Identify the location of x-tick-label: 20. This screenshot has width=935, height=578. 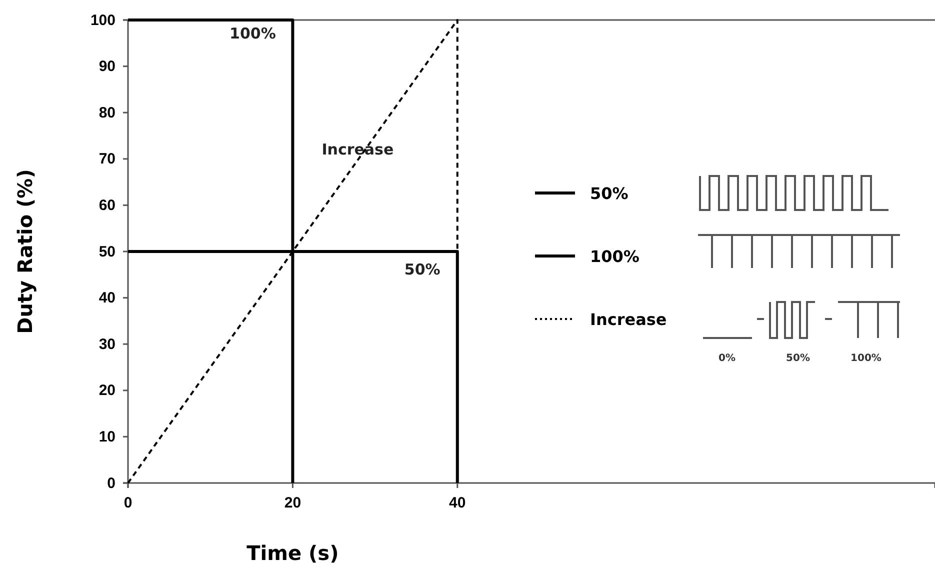
(293, 503).